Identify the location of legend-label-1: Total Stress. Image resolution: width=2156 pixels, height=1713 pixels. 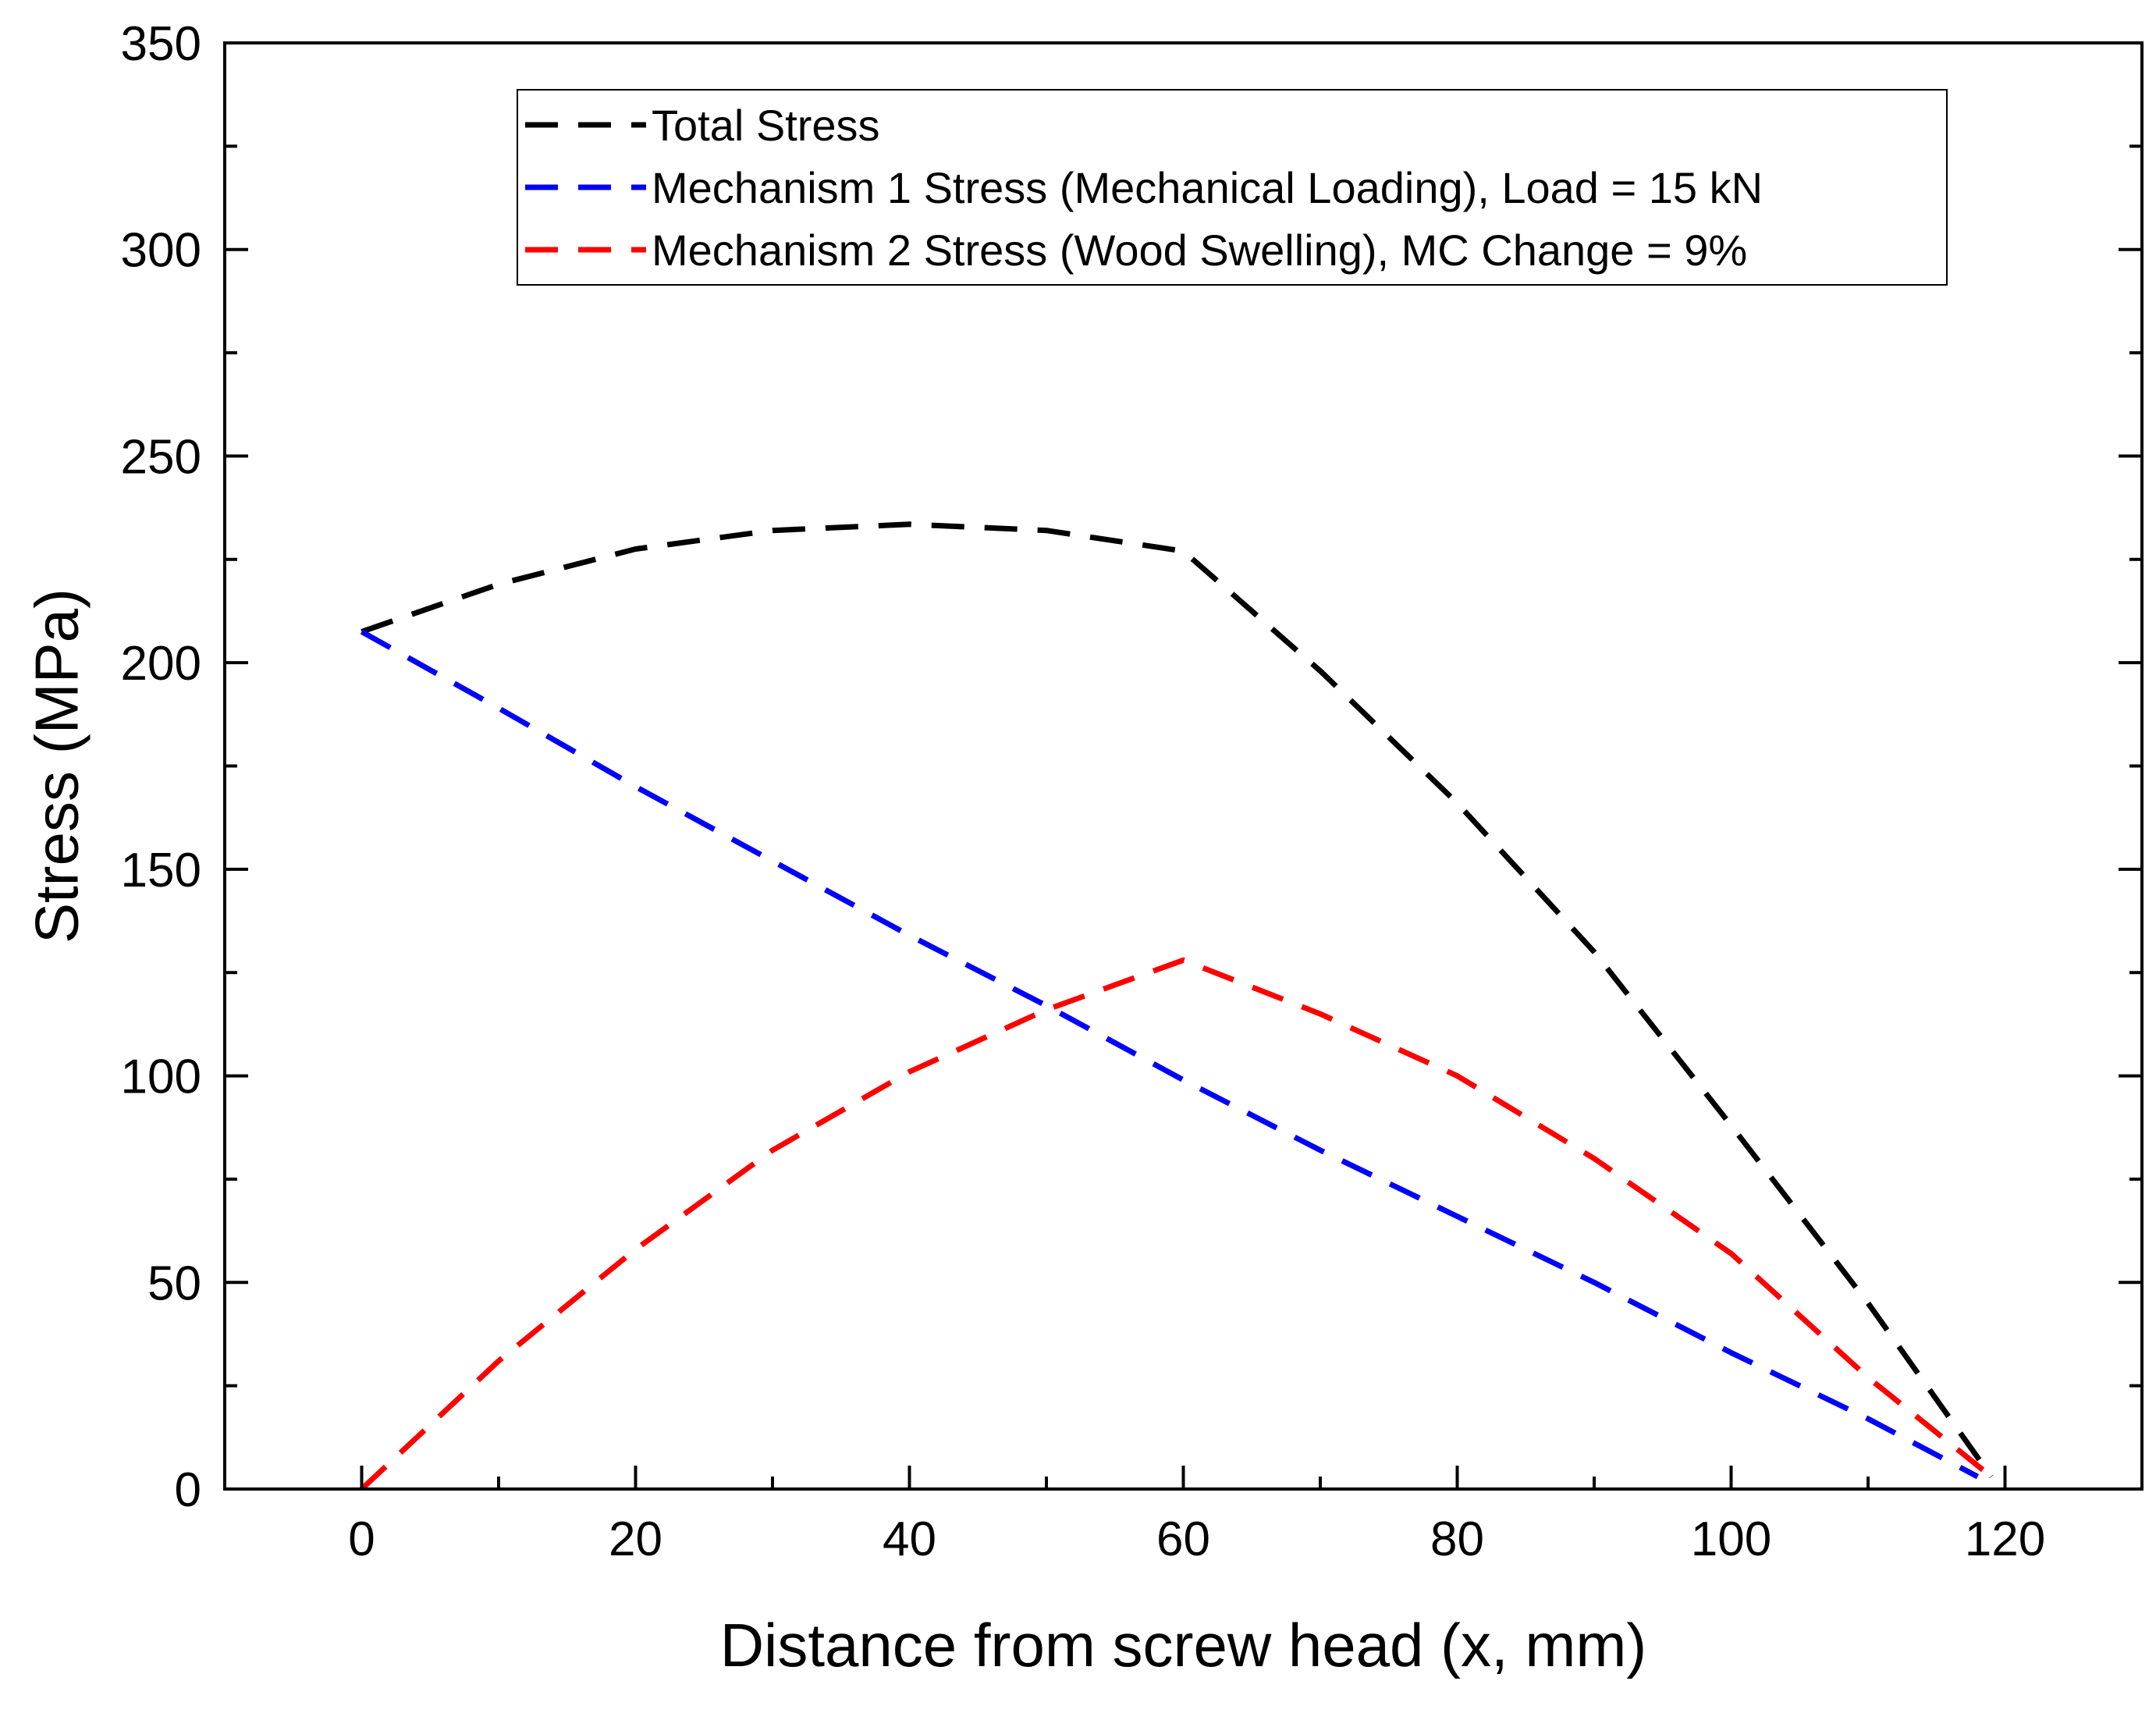
(766, 125).